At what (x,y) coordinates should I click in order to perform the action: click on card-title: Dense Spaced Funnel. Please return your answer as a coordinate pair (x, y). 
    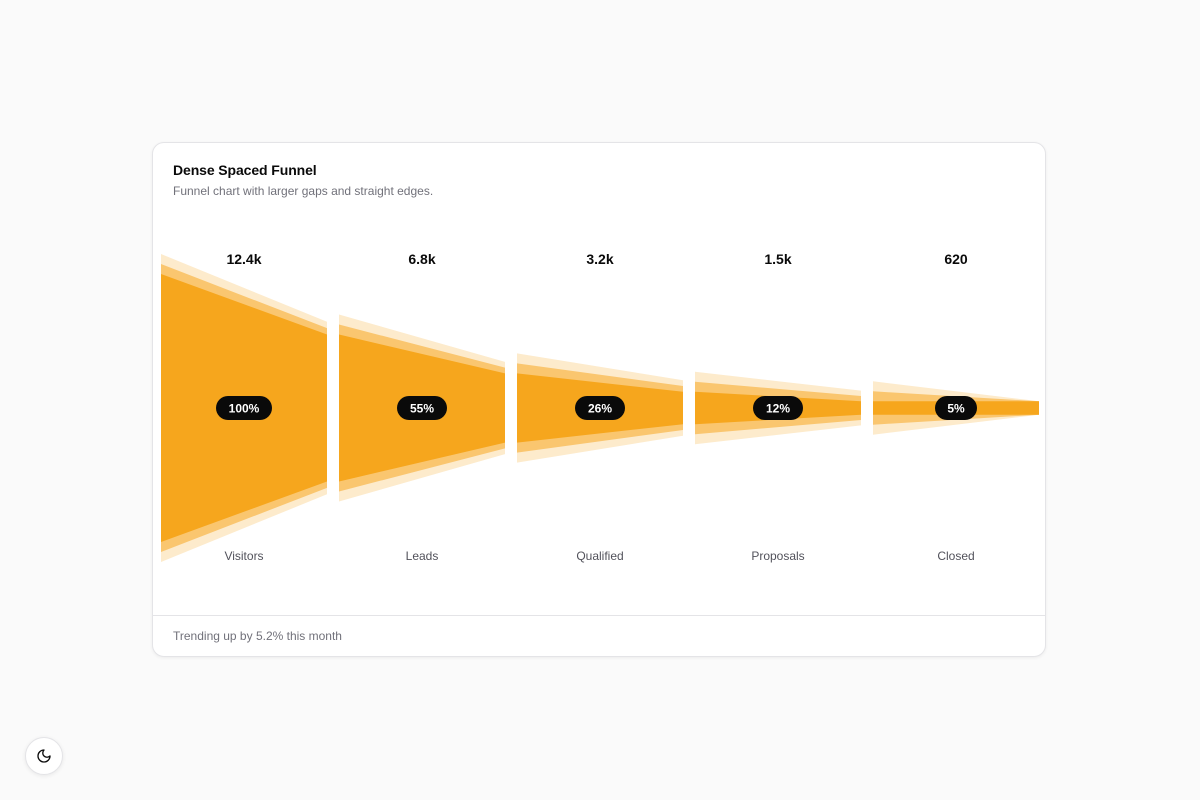
    Looking at the image, I should click on (245, 170).